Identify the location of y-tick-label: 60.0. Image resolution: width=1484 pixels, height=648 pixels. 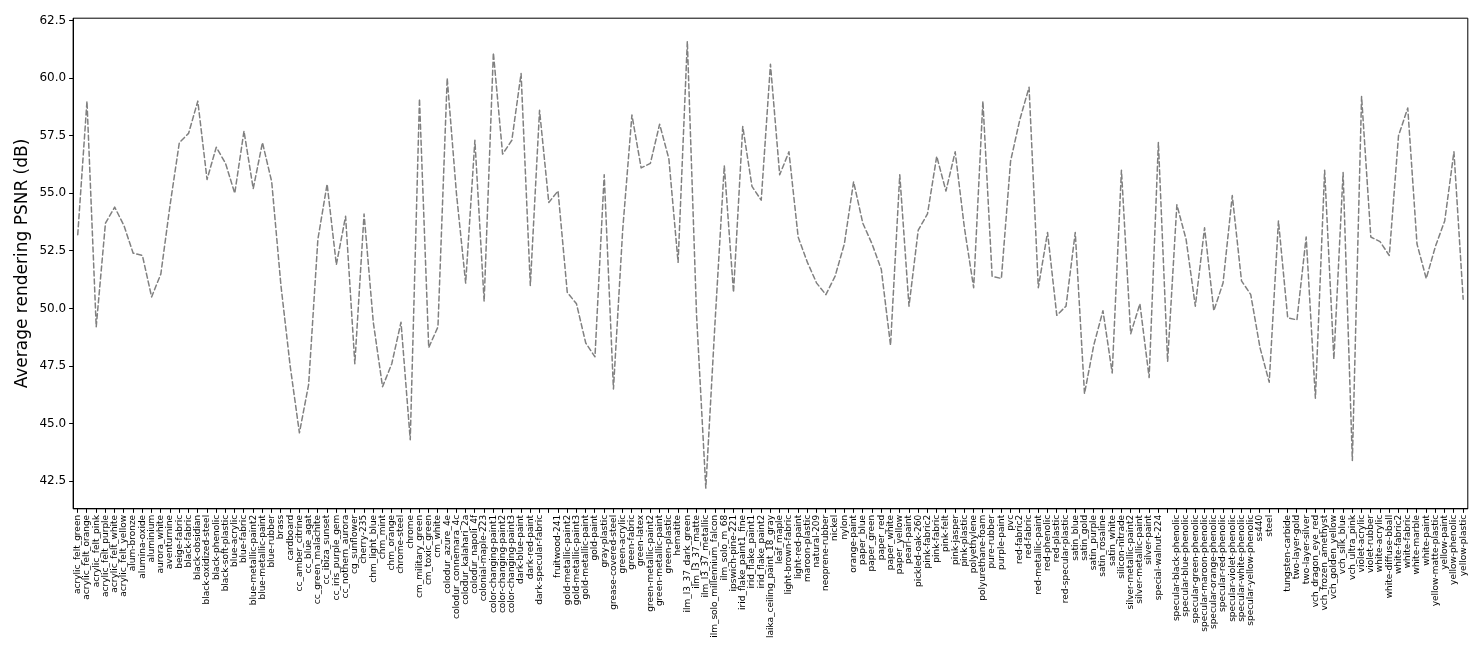
(53, 77).